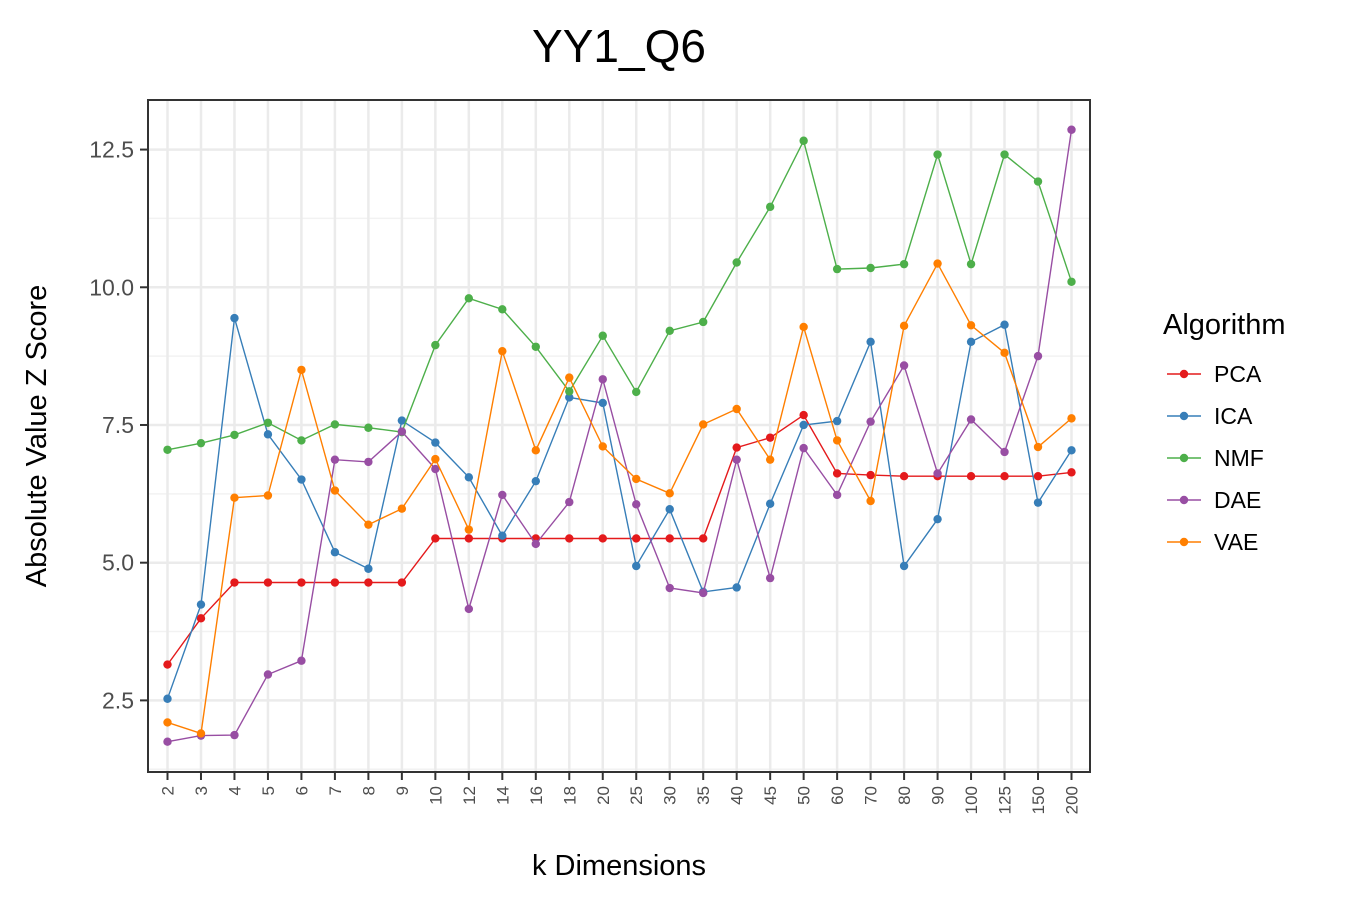  I want to click on legend-item-dae: DAE, so click(1214, 500).